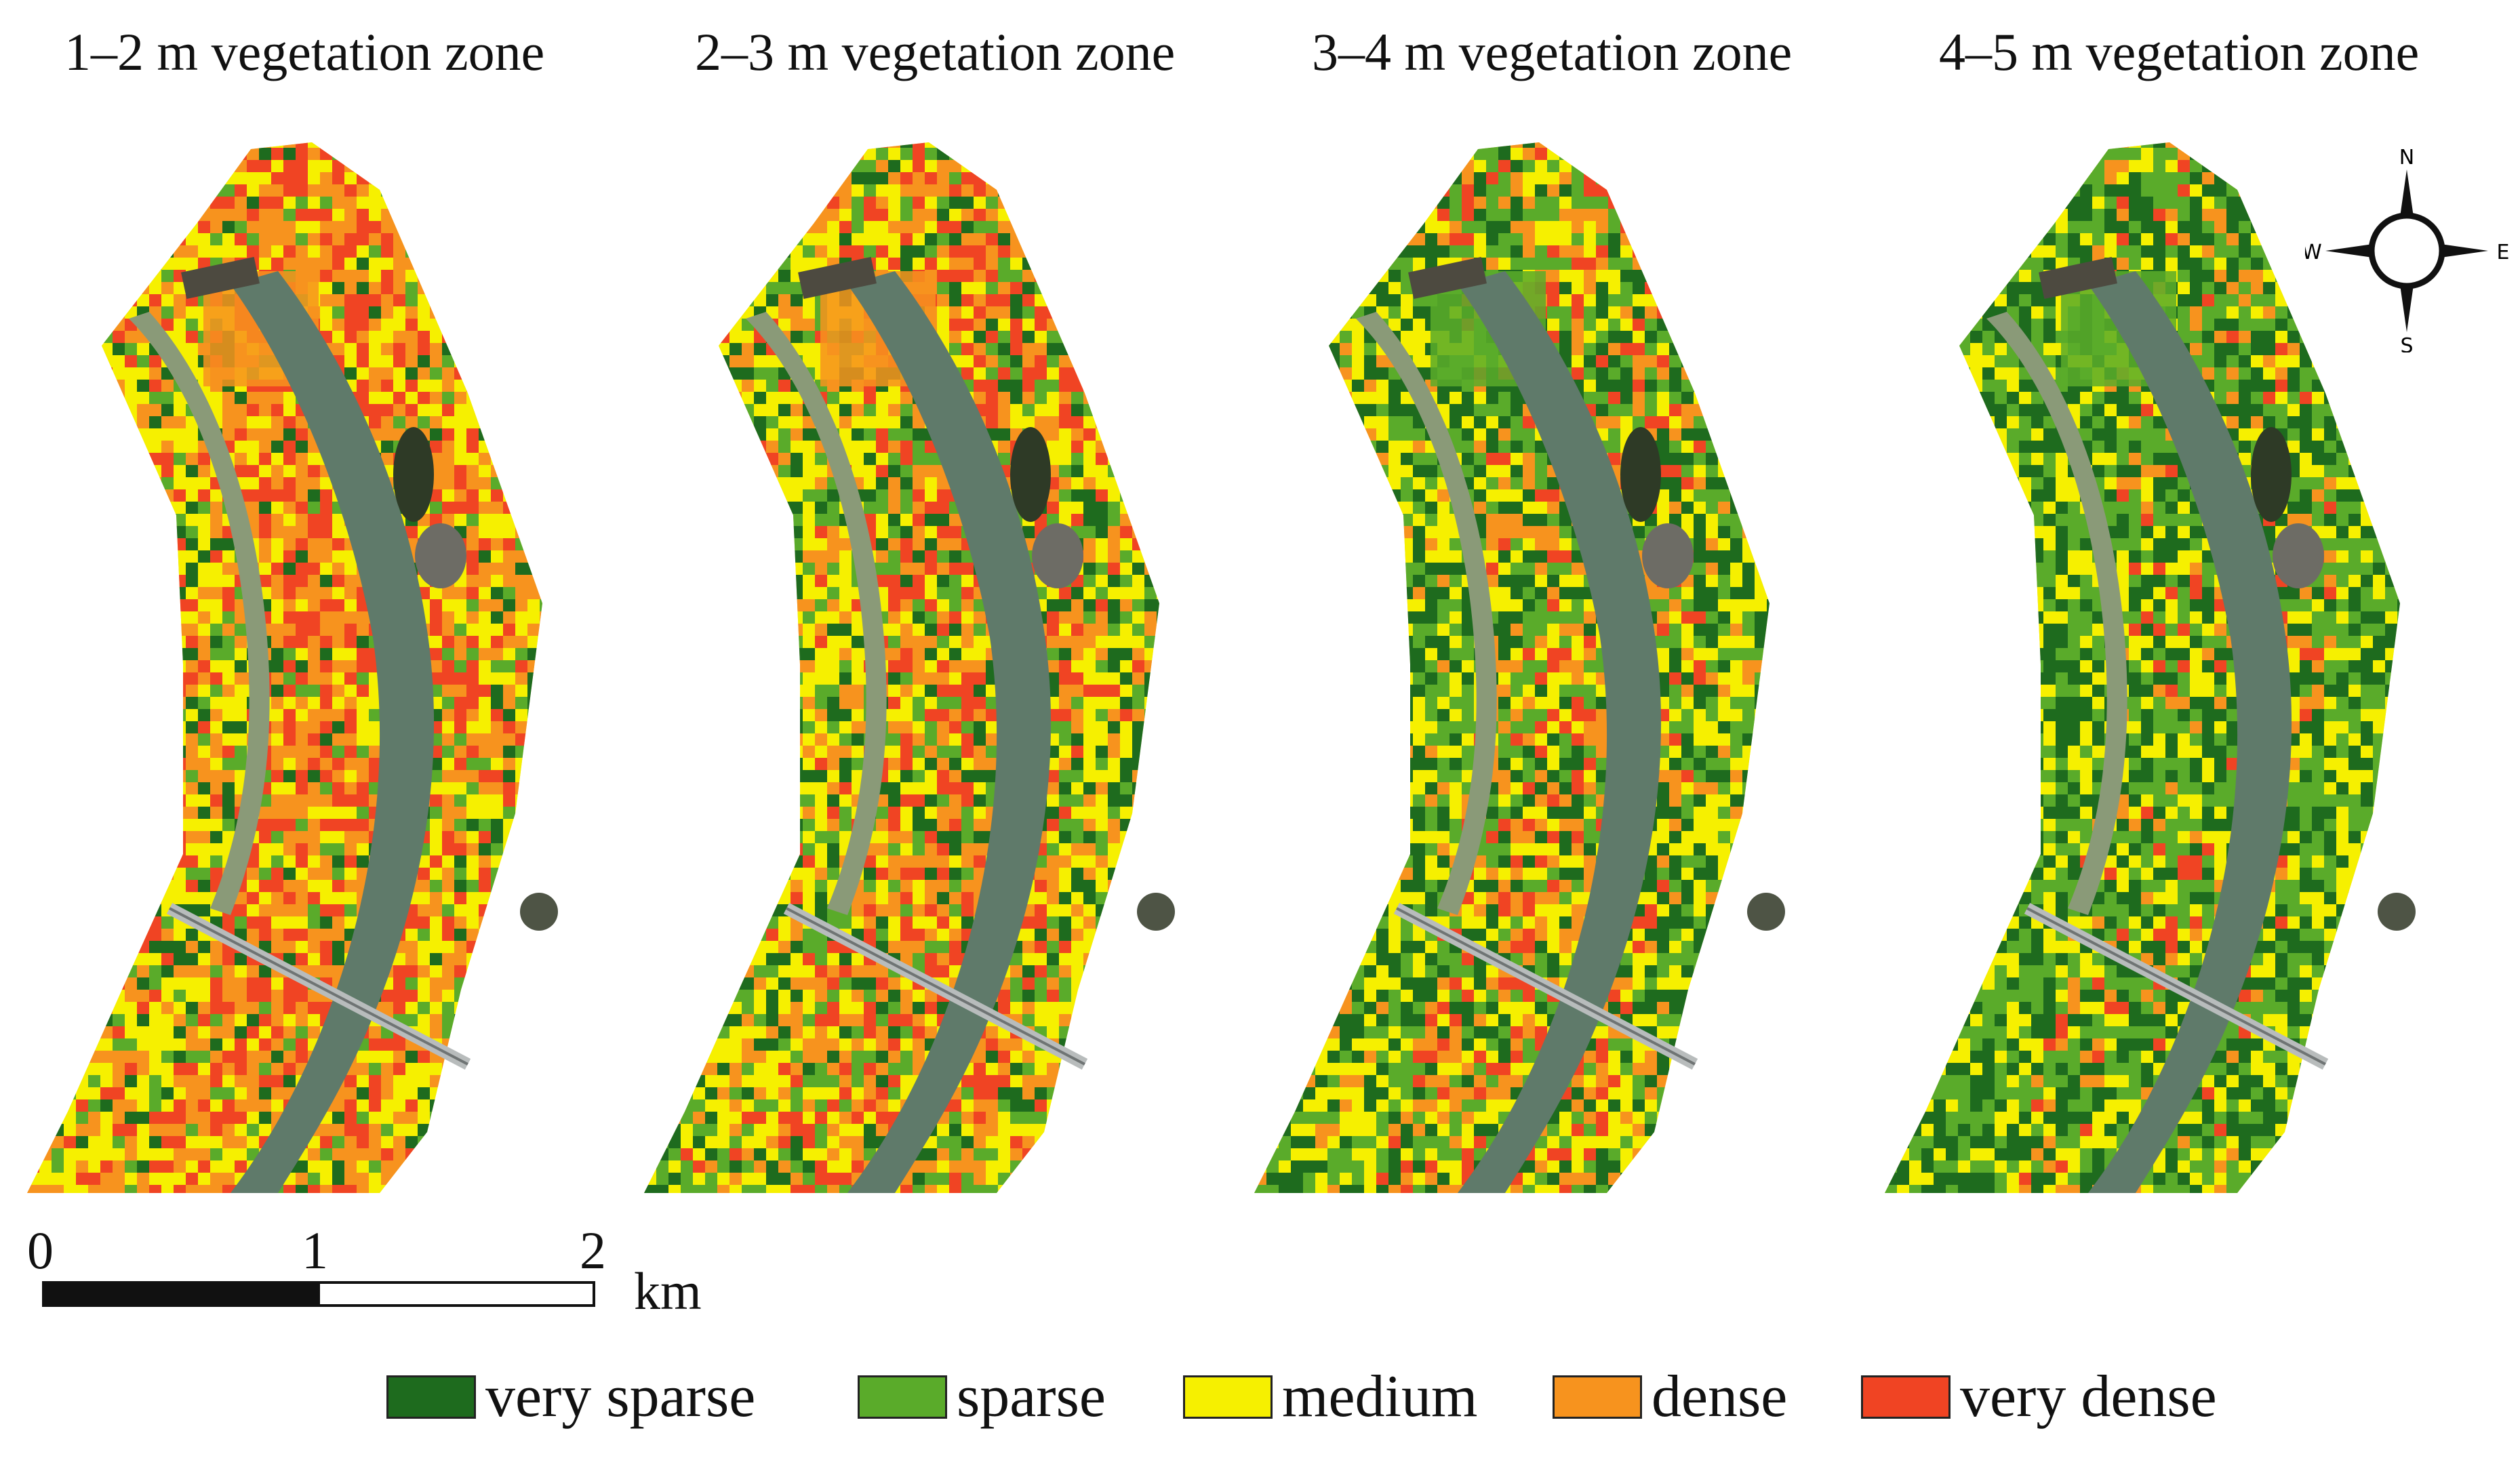 This screenshot has width=2520, height=1475. I want to click on legend-label: medium, so click(1380, 1397).